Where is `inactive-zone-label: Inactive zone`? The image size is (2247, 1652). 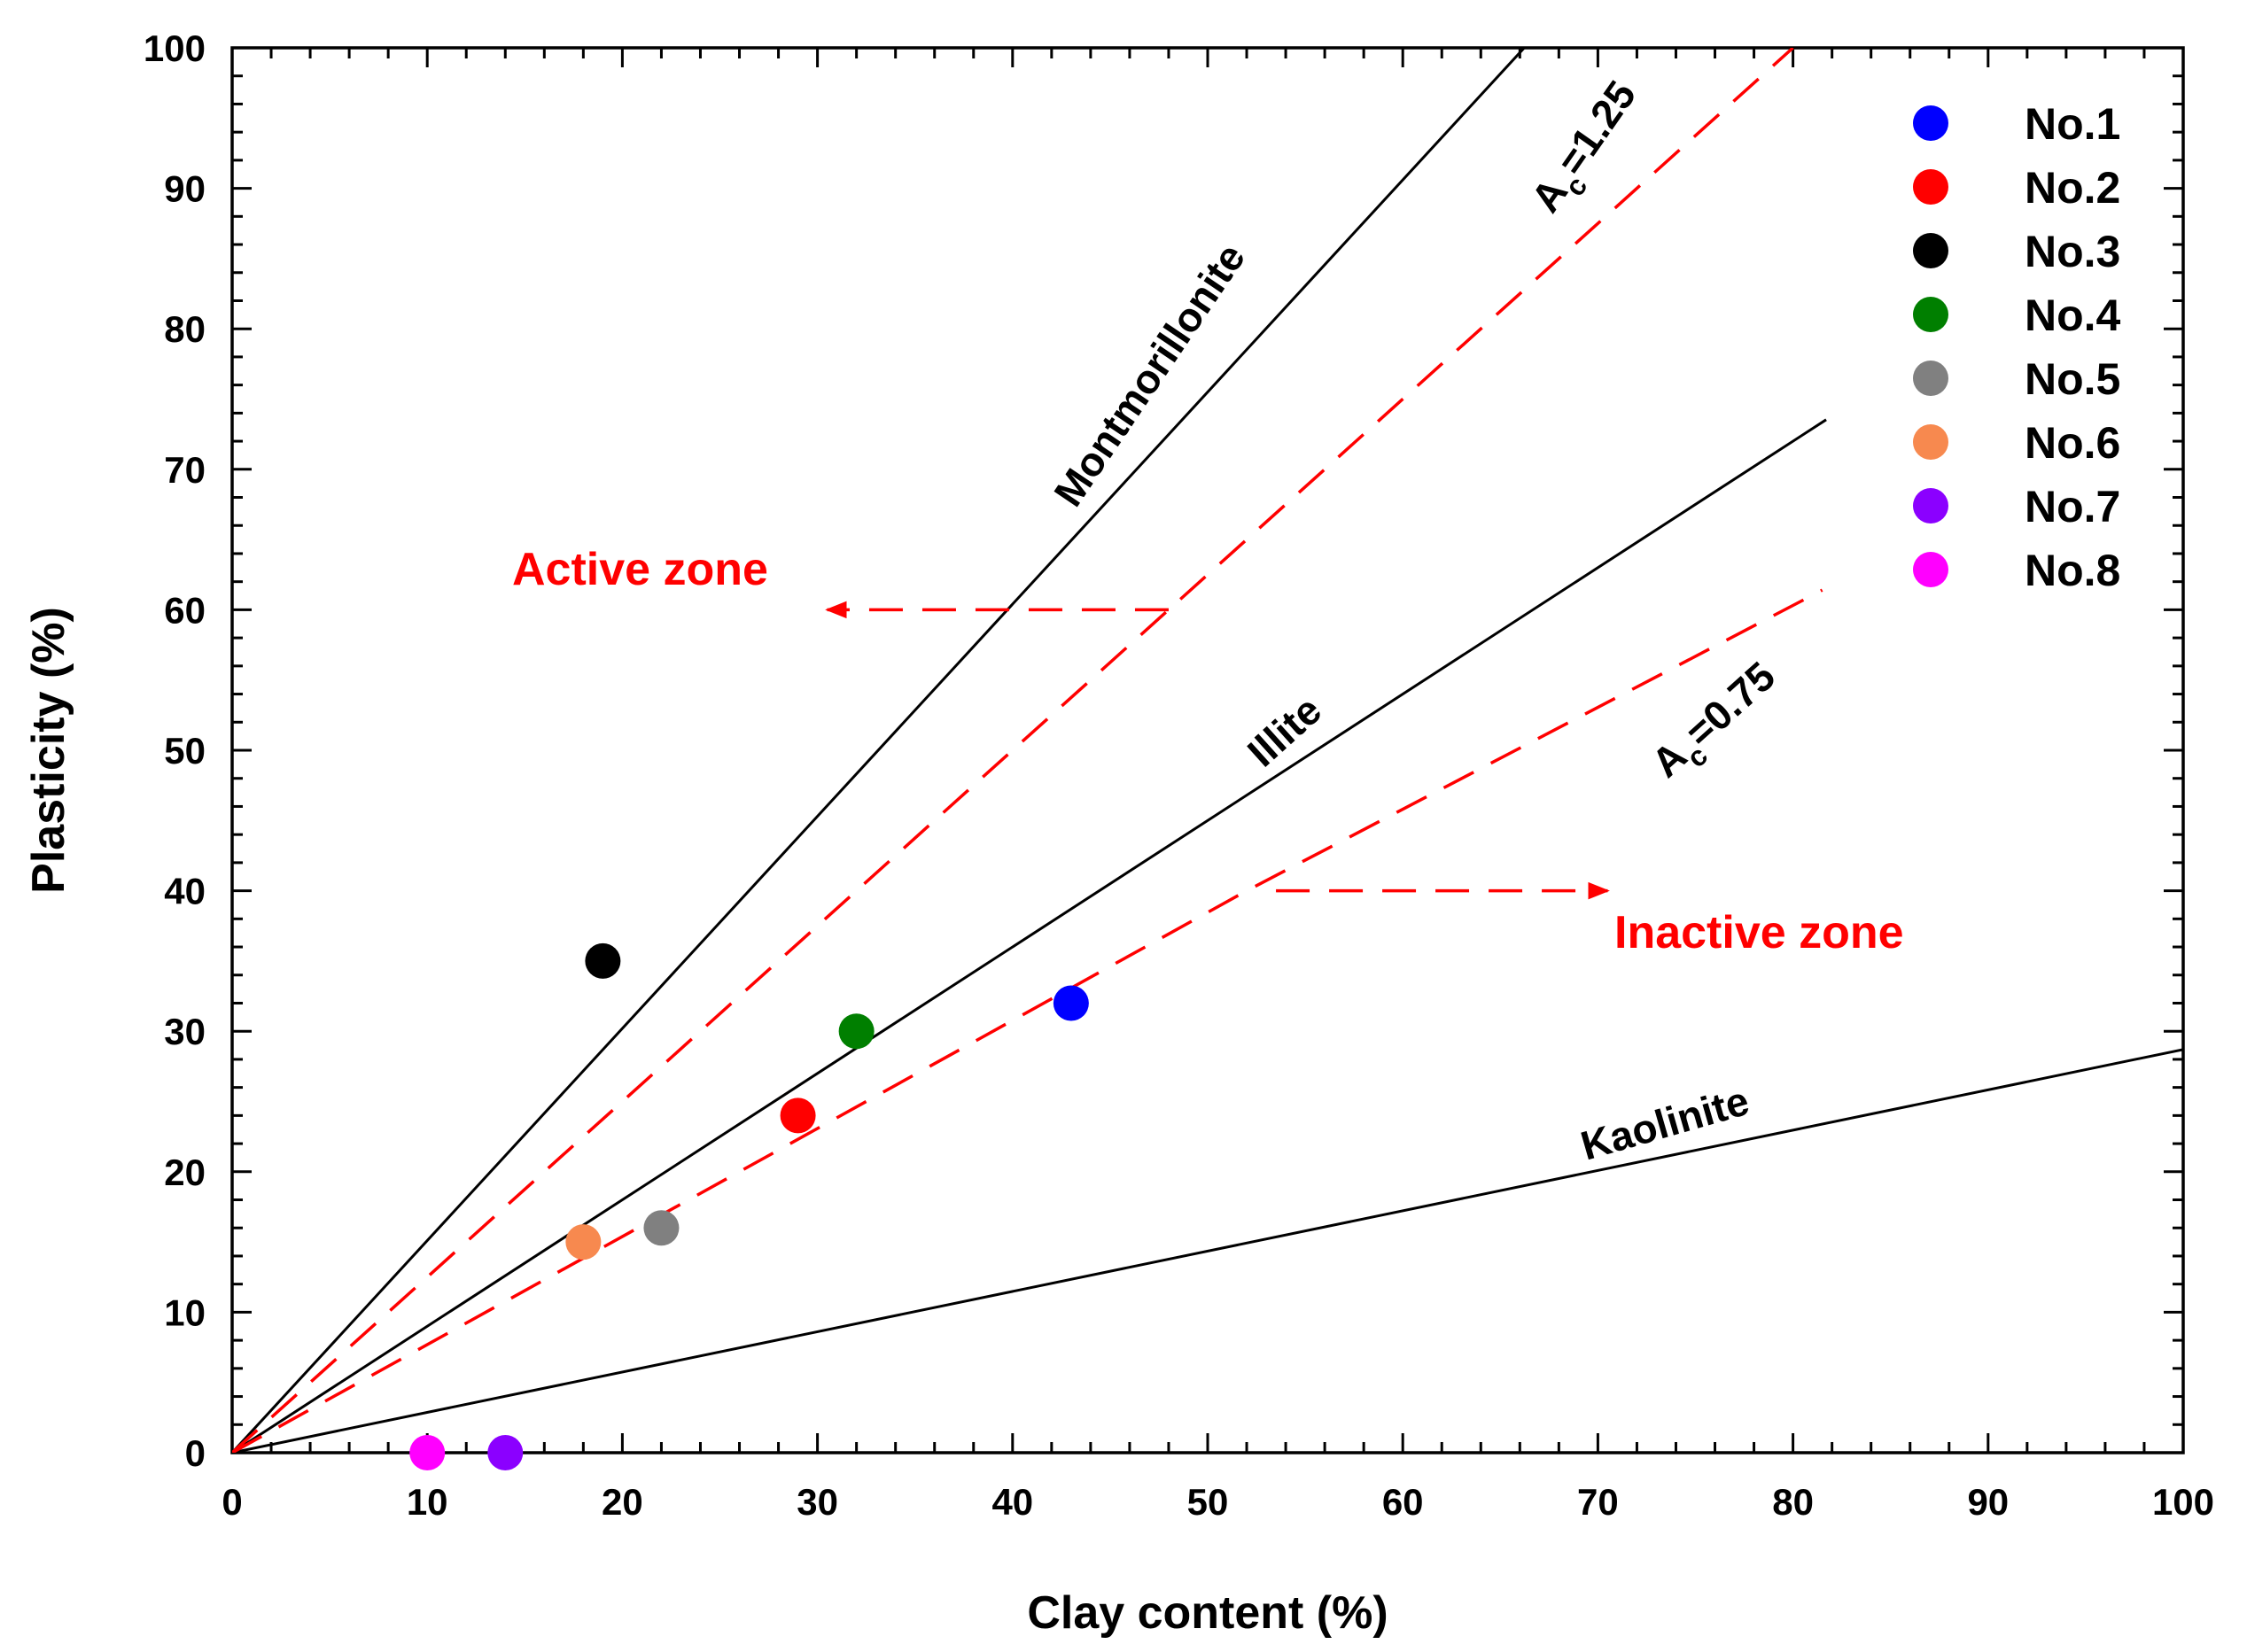
inactive-zone-label: Inactive zone is located at coordinates (1759, 933).